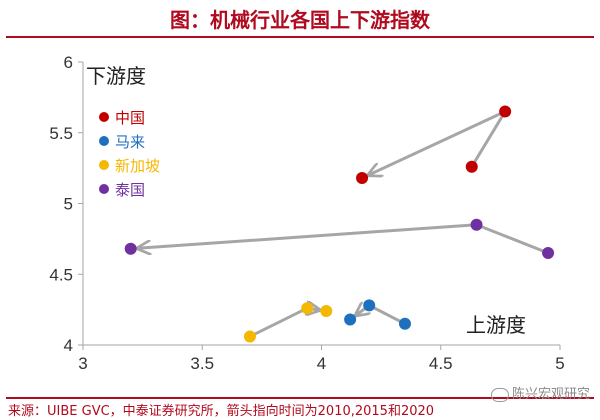 This screenshot has height=420, width=600. What do you see at coordinates (116, 76) in the screenshot?
I see `y-axis-title: 下游度` at bounding box center [116, 76].